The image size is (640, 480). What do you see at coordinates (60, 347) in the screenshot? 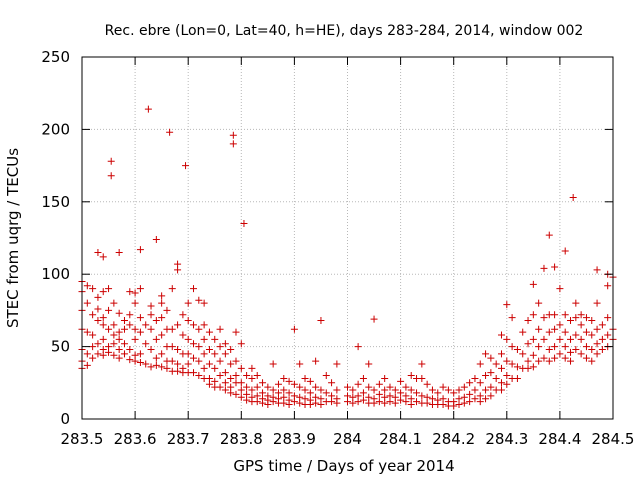
I see `y-tick-label: 50` at bounding box center [60, 347].